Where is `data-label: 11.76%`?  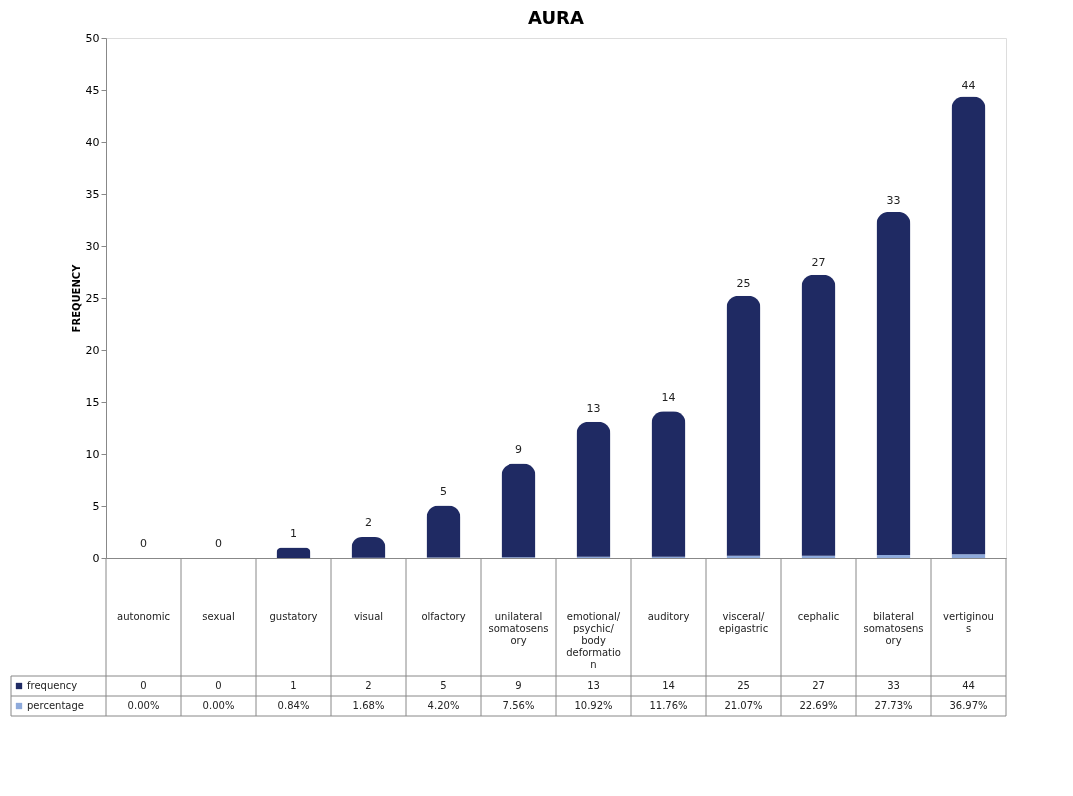
data-label: 11.76% is located at coordinates (668, 705).